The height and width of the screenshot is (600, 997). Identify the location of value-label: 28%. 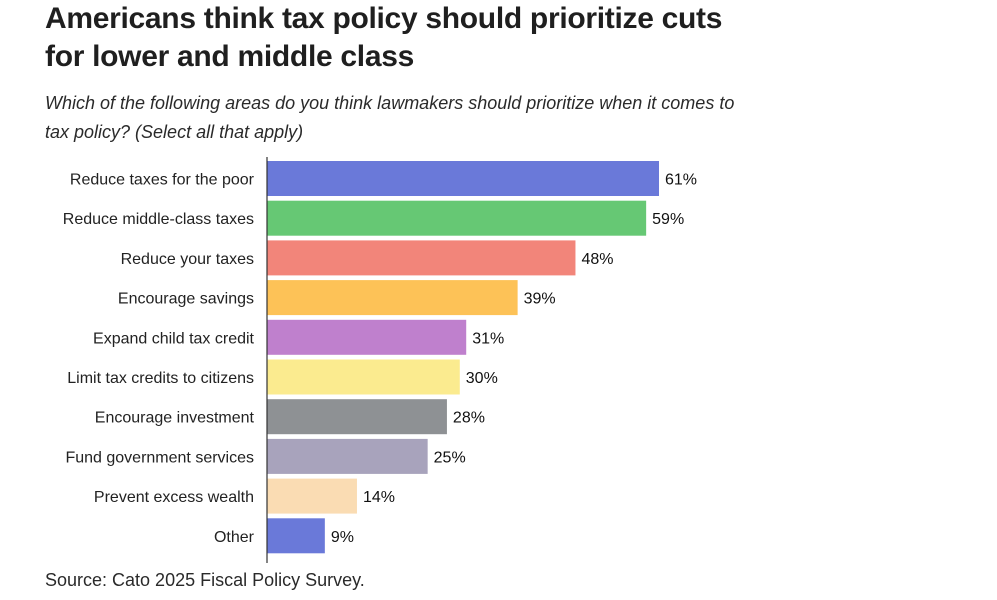
(469, 418).